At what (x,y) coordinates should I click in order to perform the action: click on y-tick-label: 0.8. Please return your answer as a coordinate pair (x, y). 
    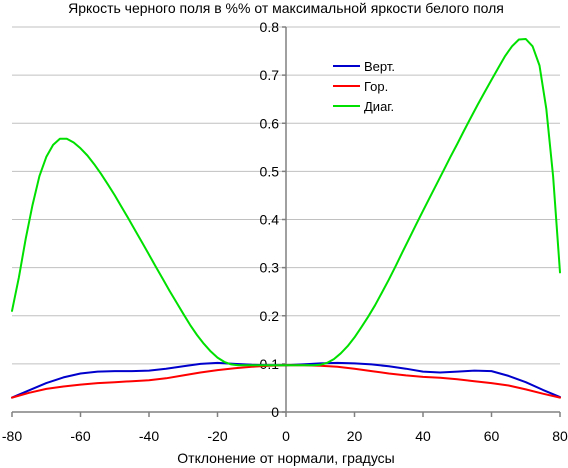
    Looking at the image, I should click on (270, 27).